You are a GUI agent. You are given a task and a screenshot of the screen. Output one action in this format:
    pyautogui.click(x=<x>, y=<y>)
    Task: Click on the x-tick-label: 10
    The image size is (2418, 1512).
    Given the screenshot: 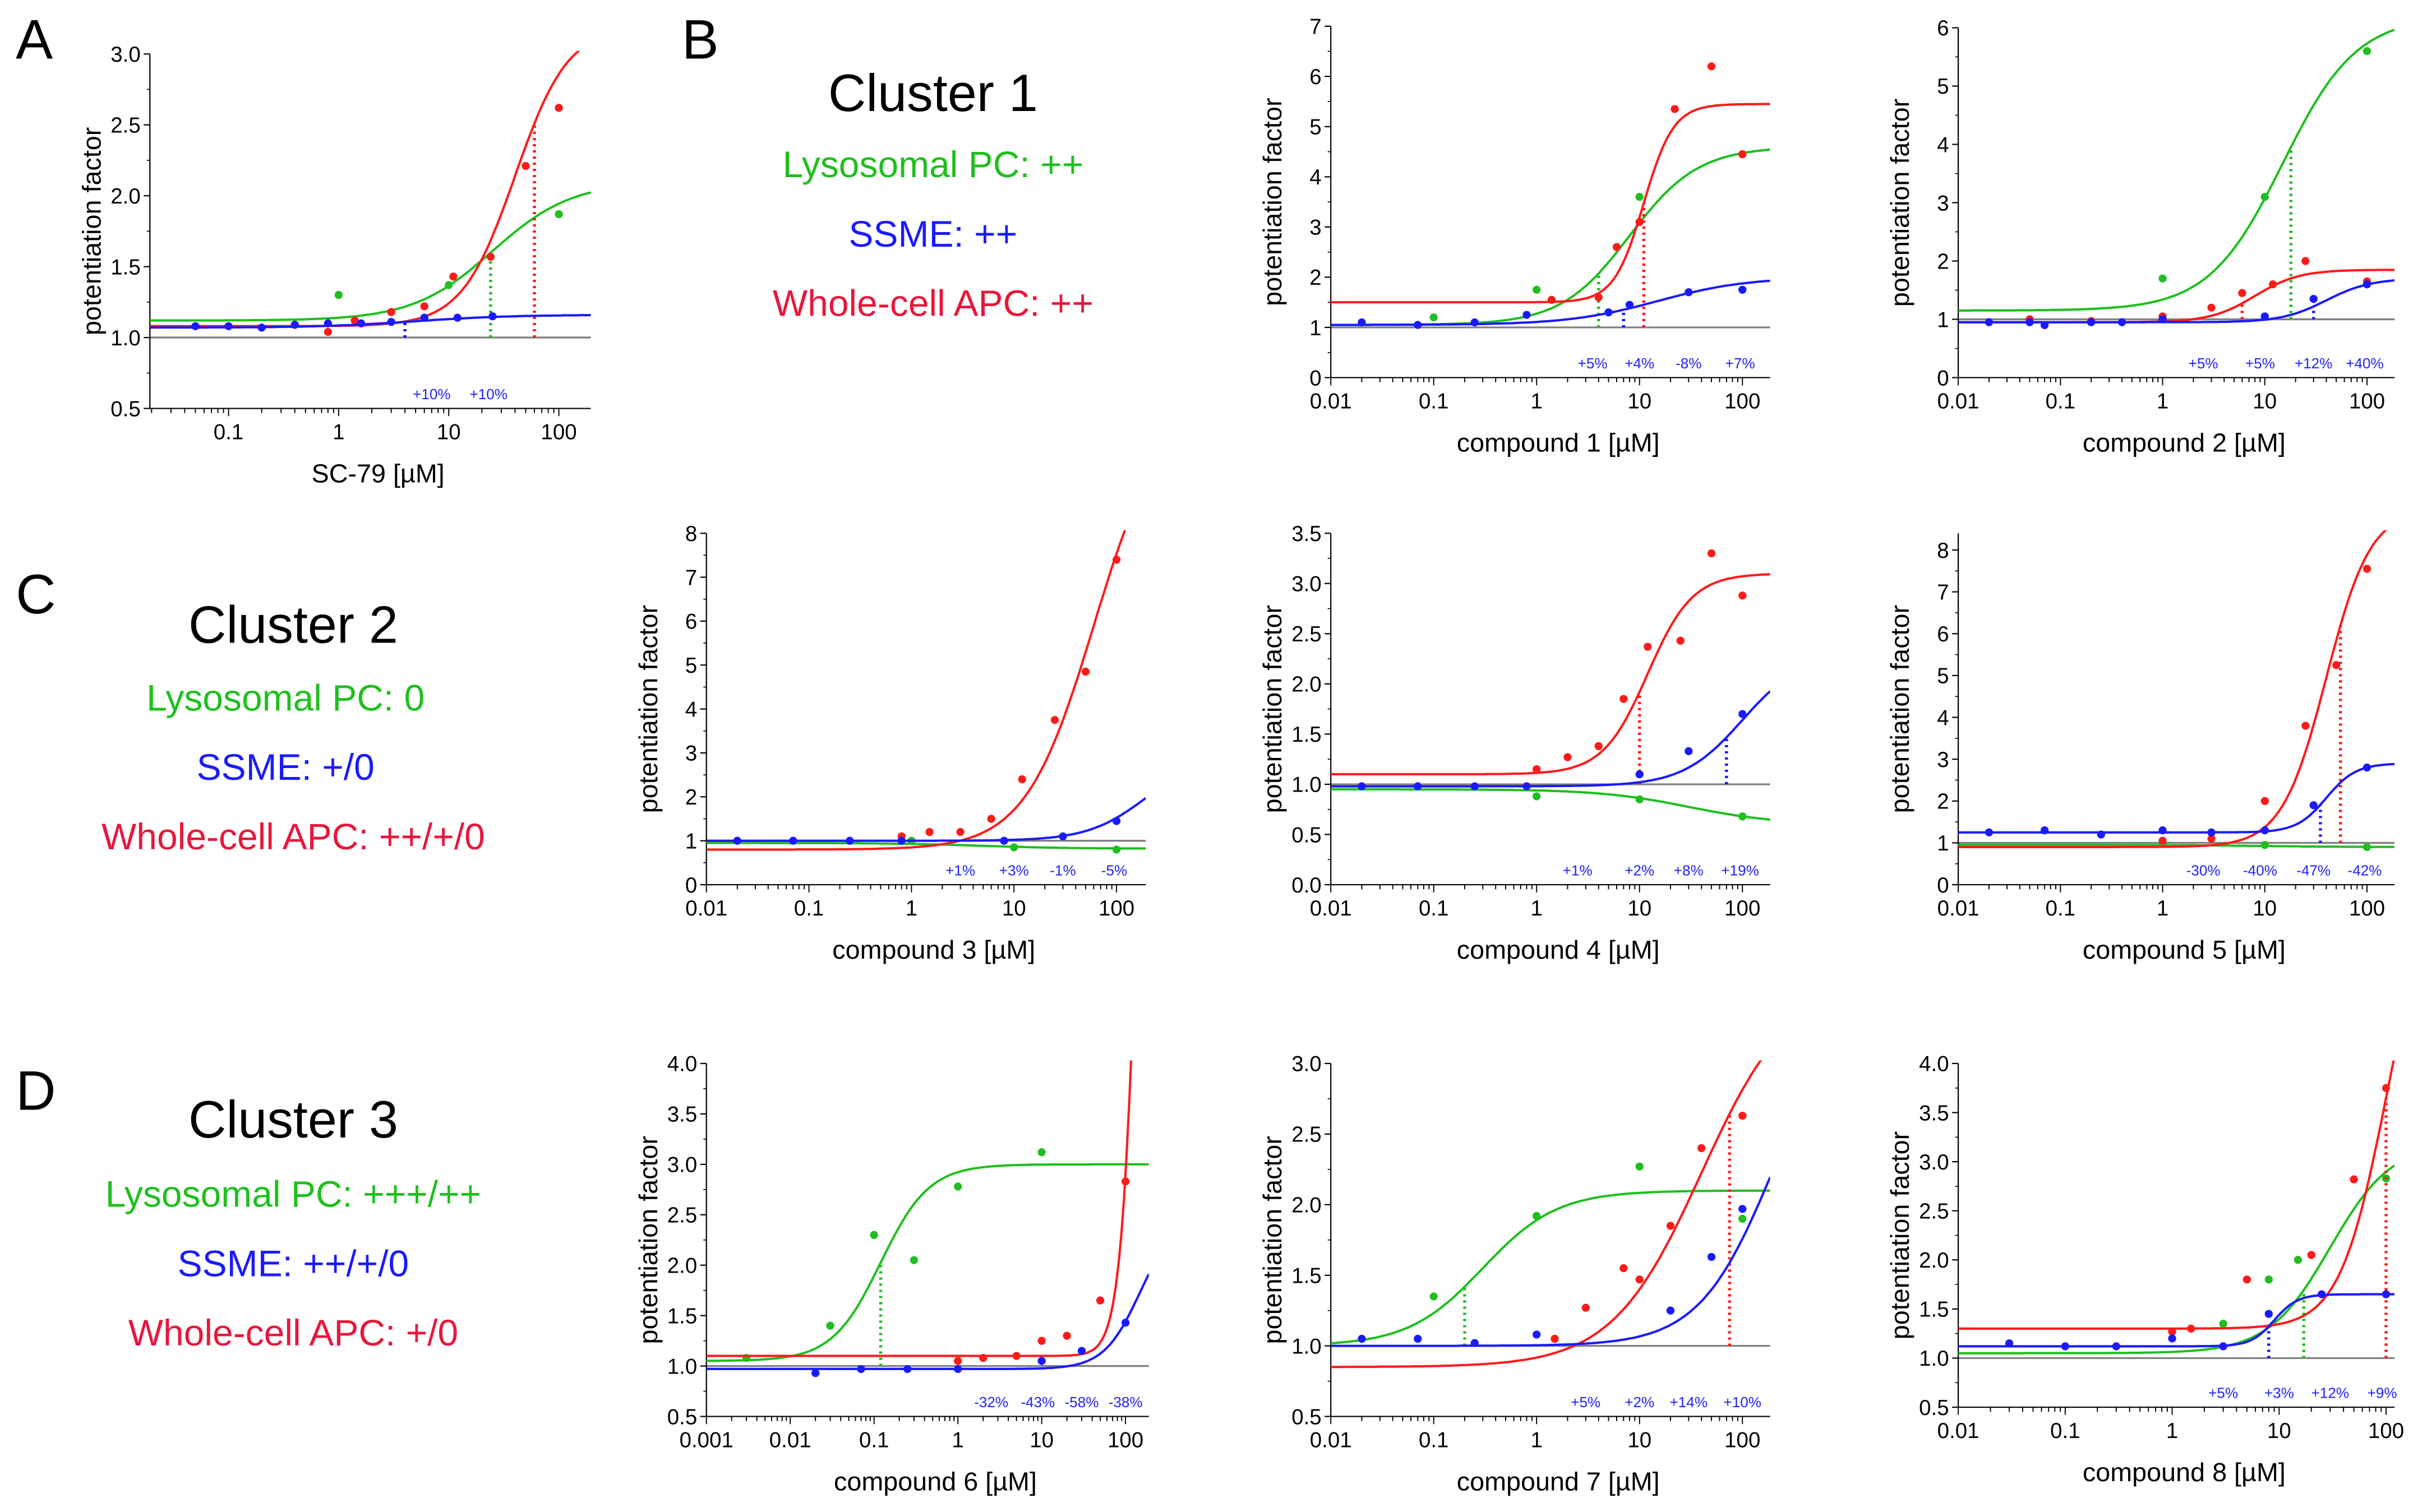 What is the action you would take?
    pyautogui.click(x=1639, y=1441)
    